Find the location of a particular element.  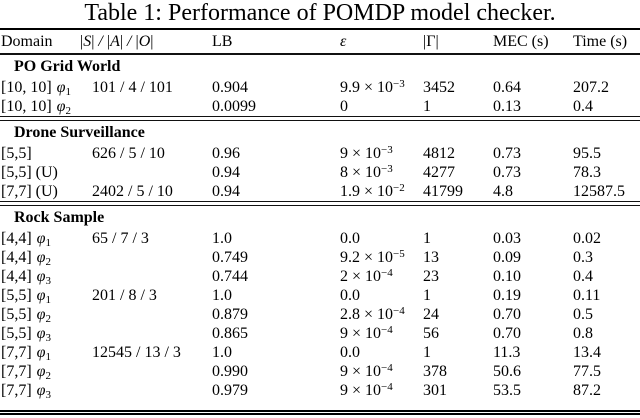

lb-value: 0.96 is located at coordinates (226, 153).